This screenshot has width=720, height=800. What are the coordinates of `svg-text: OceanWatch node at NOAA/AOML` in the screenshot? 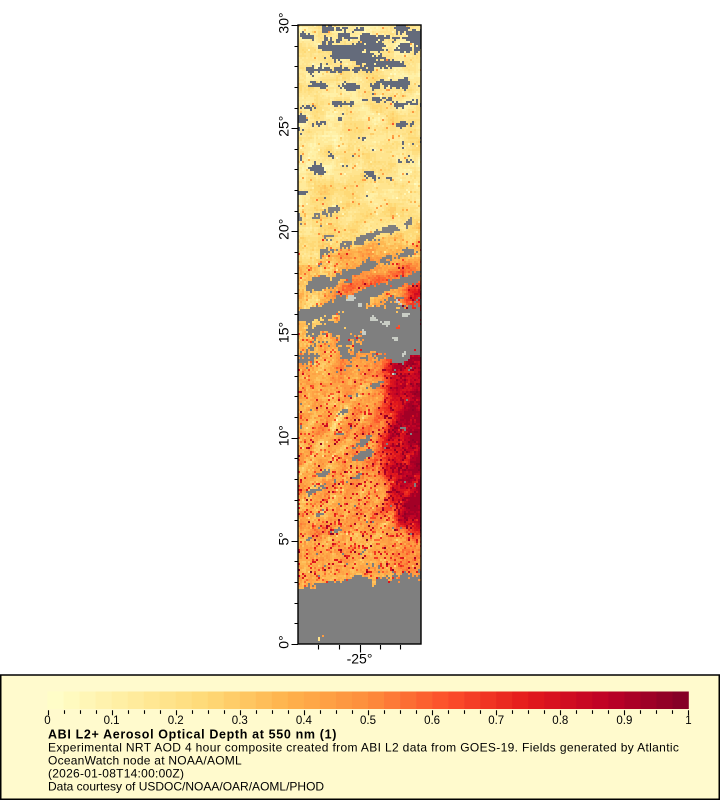 It's located at (145, 760).